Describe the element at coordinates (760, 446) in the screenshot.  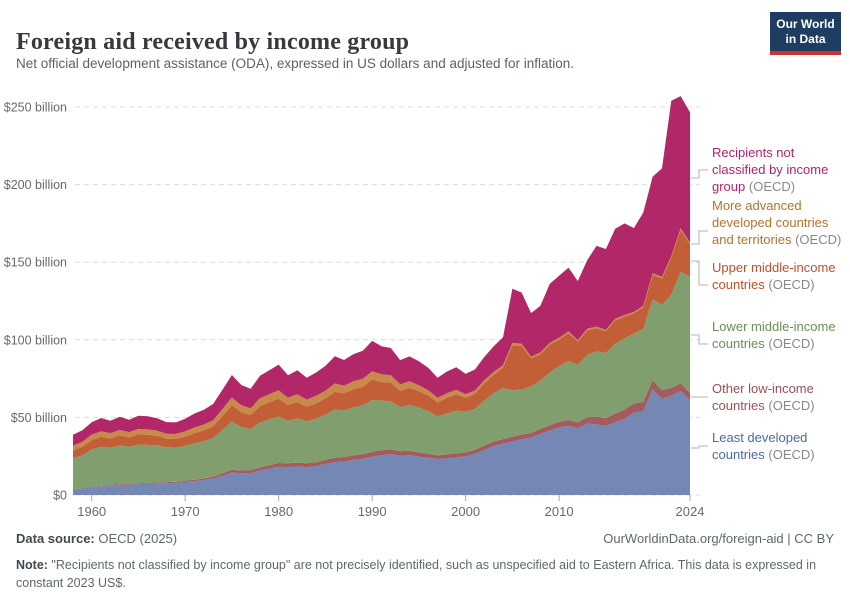
I see `legend-item-label: Least developed countries` at that location.